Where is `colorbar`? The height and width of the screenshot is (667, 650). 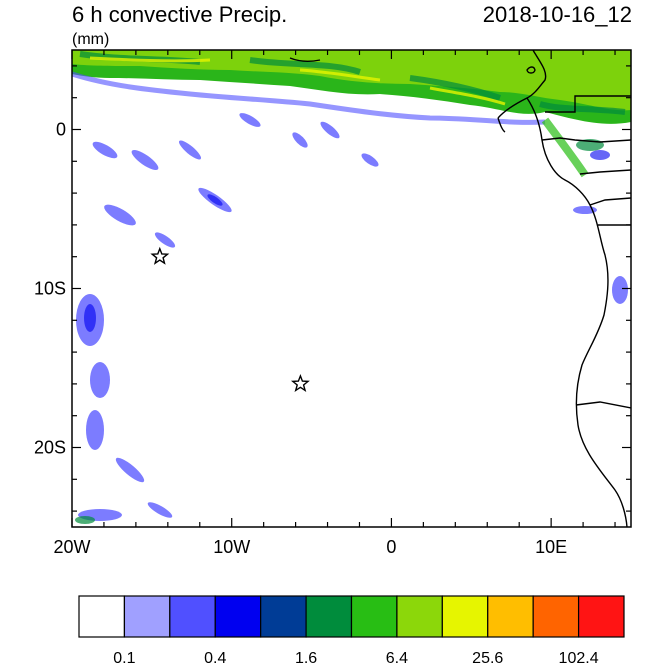 colorbar is located at coordinates (351, 616).